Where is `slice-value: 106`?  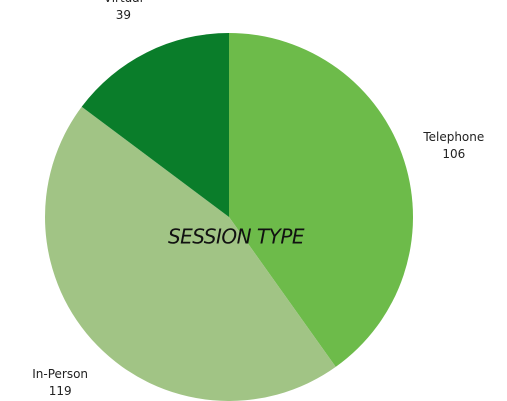
slice-value: 106 is located at coordinates (453, 154).